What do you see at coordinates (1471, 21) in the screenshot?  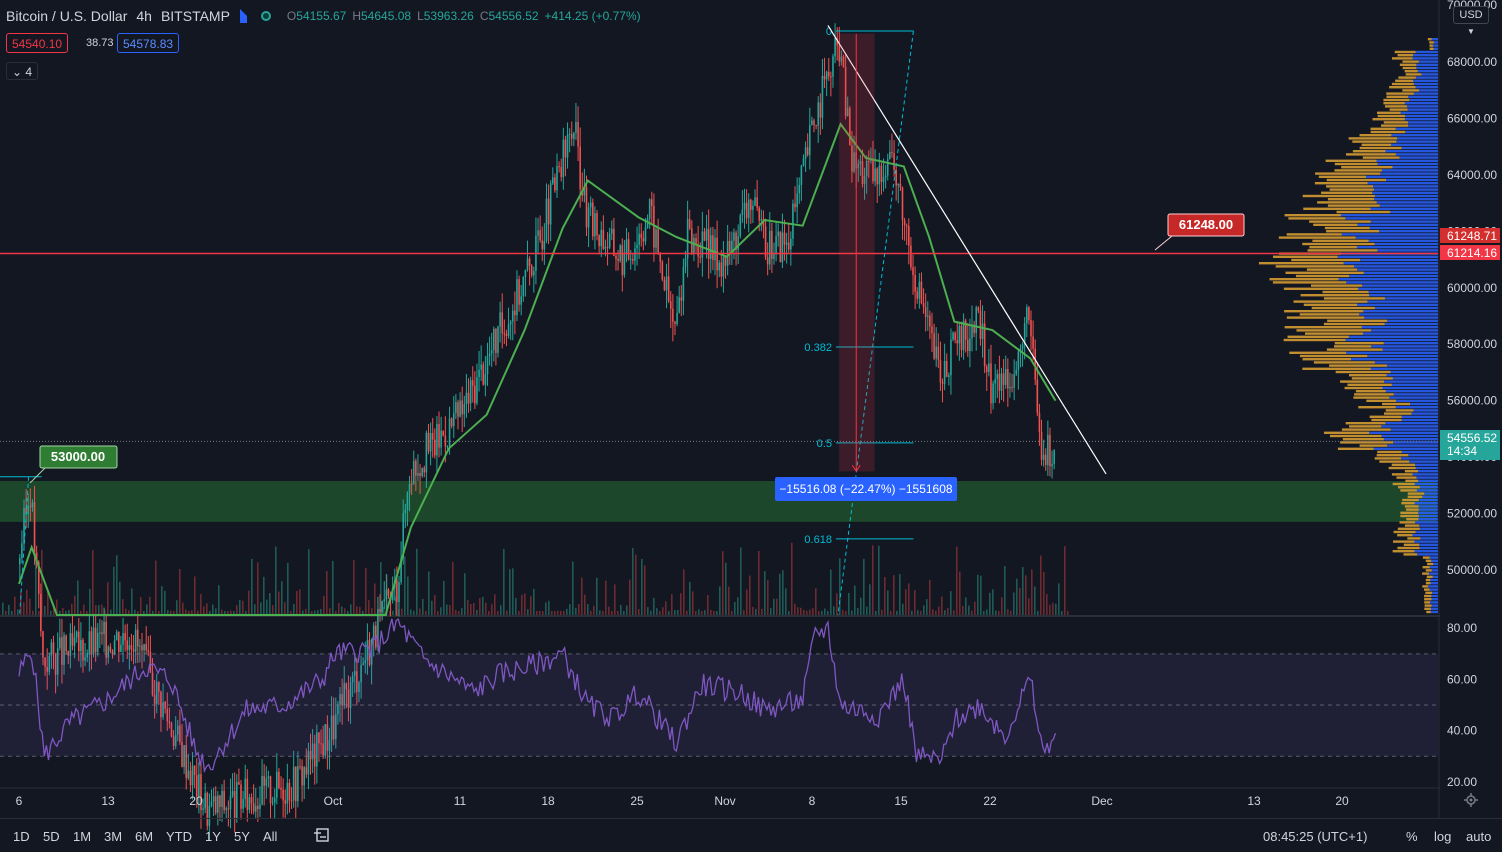 I see `currency-selector: USD ▼` at bounding box center [1471, 21].